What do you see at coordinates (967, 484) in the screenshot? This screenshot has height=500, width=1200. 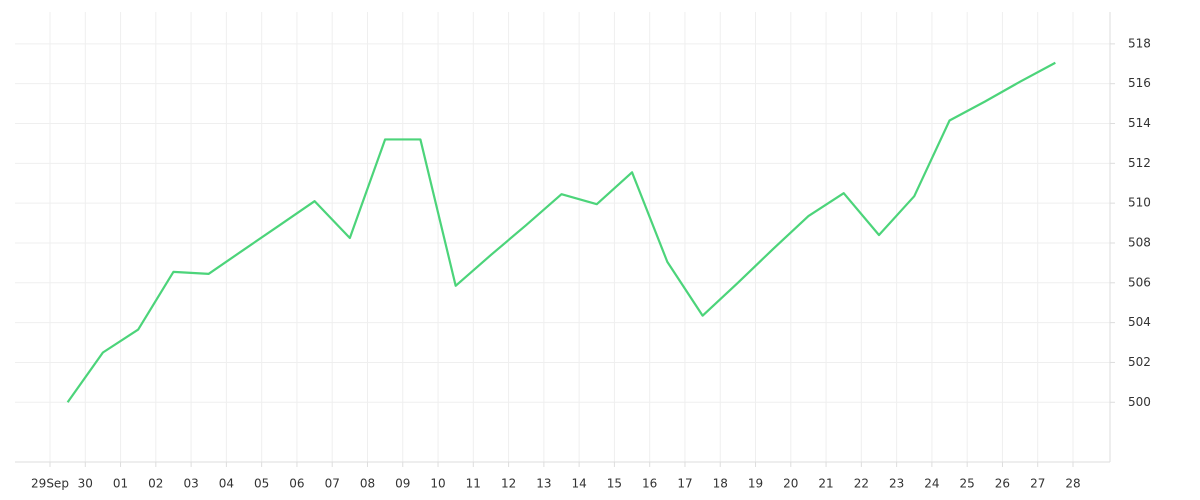 I see `x-tick-label: 25` at bounding box center [967, 484].